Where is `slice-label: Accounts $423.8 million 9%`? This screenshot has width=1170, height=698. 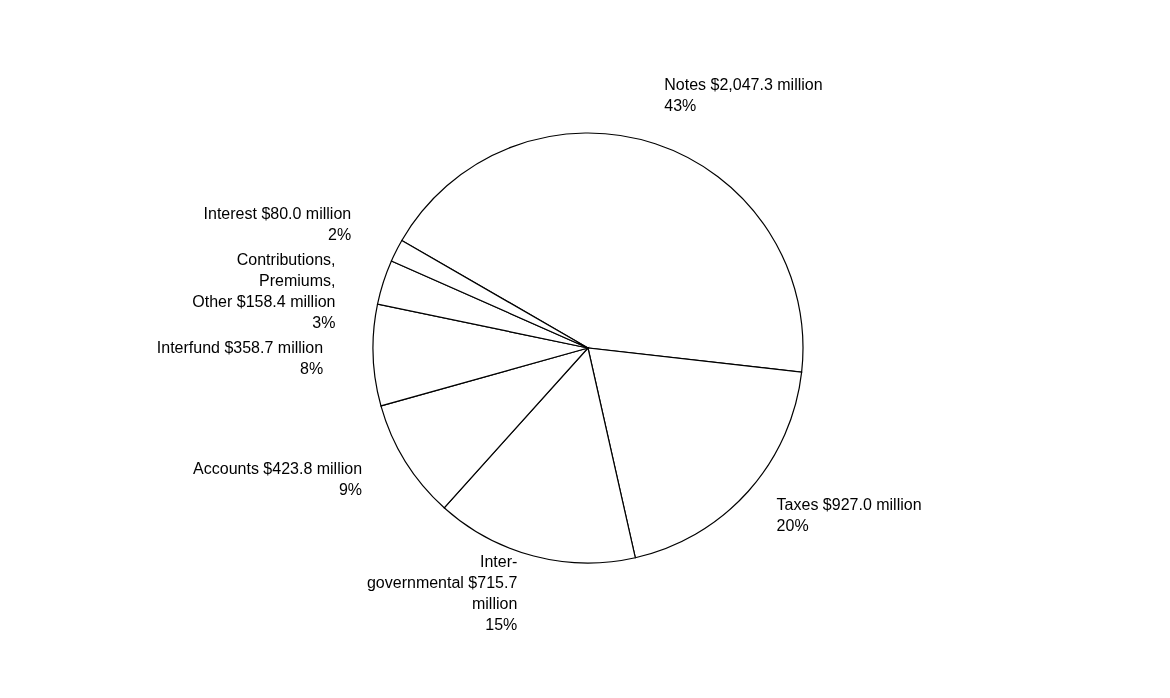 slice-label: Accounts $423.8 million 9% is located at coordinates (278, 478).